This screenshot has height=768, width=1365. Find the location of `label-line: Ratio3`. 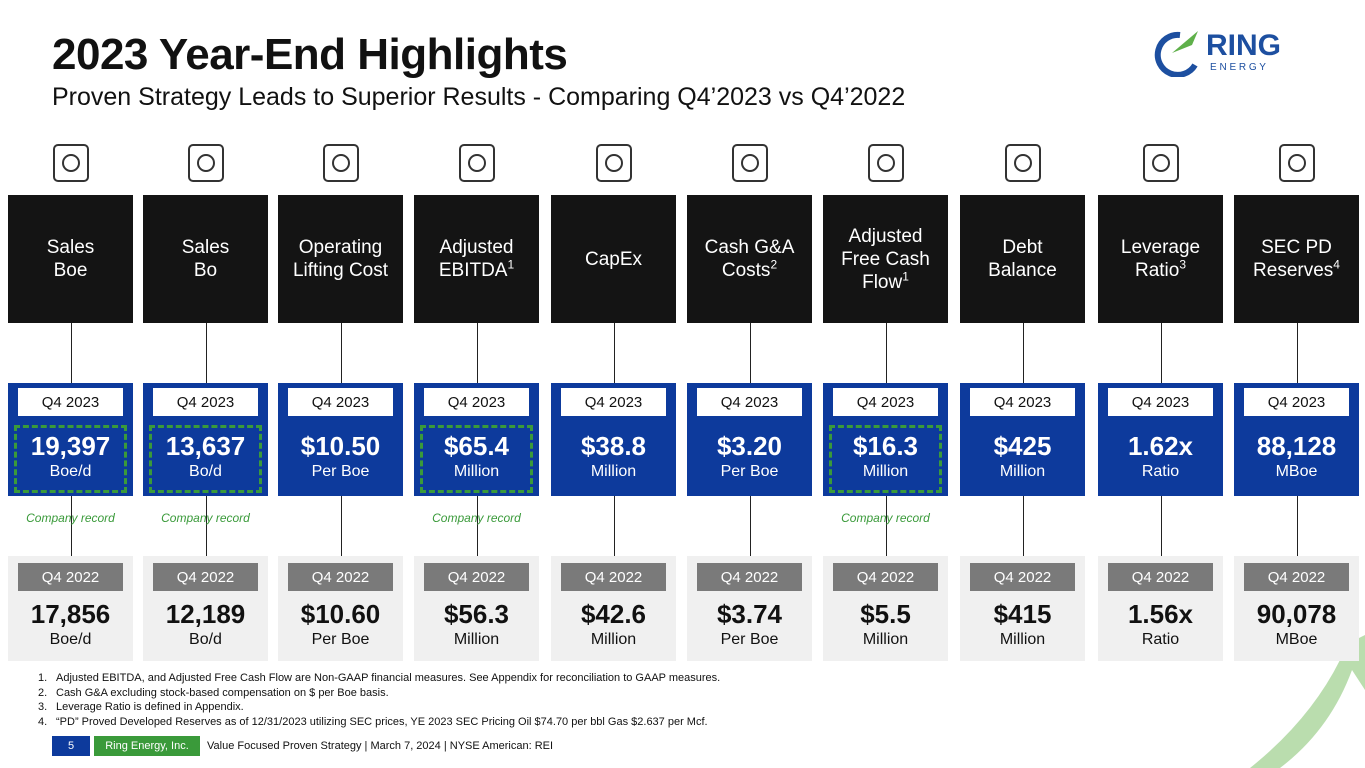

label-line: Ratio3 is located at coordinates (1160, 270).